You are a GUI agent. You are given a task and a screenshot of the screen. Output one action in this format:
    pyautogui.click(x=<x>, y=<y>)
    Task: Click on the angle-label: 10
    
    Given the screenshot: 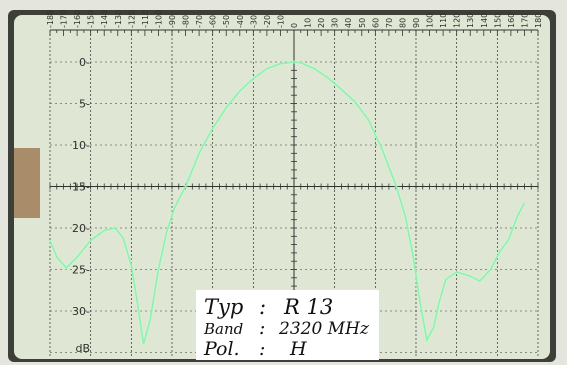 What is the action you would take?
    pyautogui.click(x=308, y=23)
    